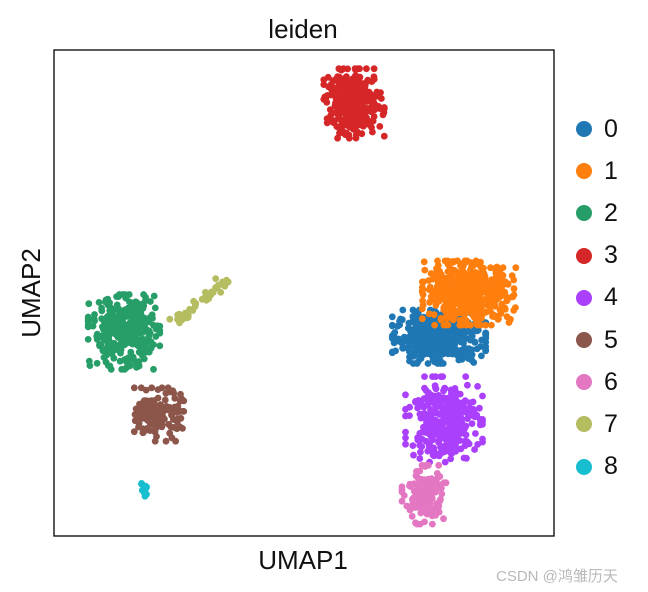  What do you see at coordinates (597, 467) in the screenshot?
I see `legend-item-8: 8` at bounding box center [597, 467].